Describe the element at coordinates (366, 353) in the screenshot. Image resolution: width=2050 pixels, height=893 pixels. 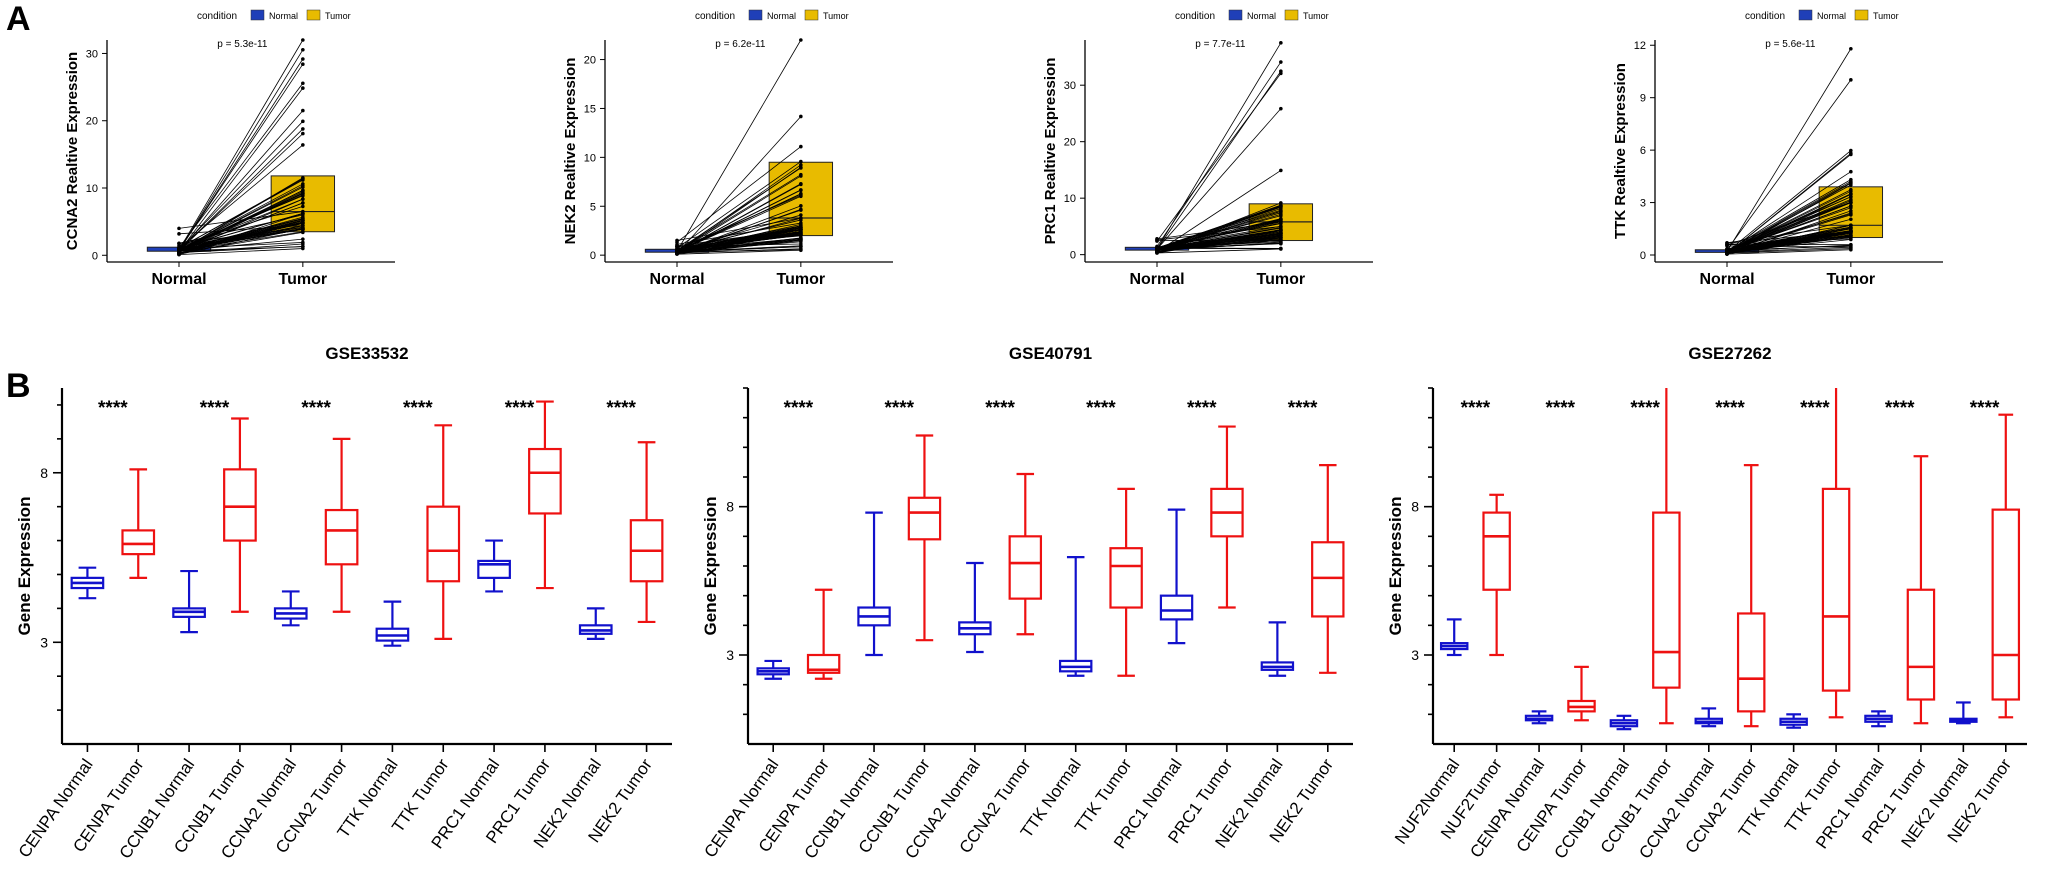
I see `chart-title: GSE33532` at that location.